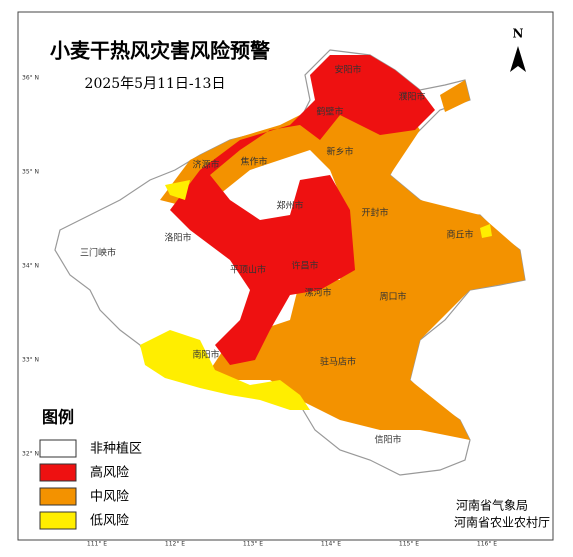  What do you see at coordinates (455, 96) in the screenshot?
I see `medium-risk-area` at bounding box center [455, 96].